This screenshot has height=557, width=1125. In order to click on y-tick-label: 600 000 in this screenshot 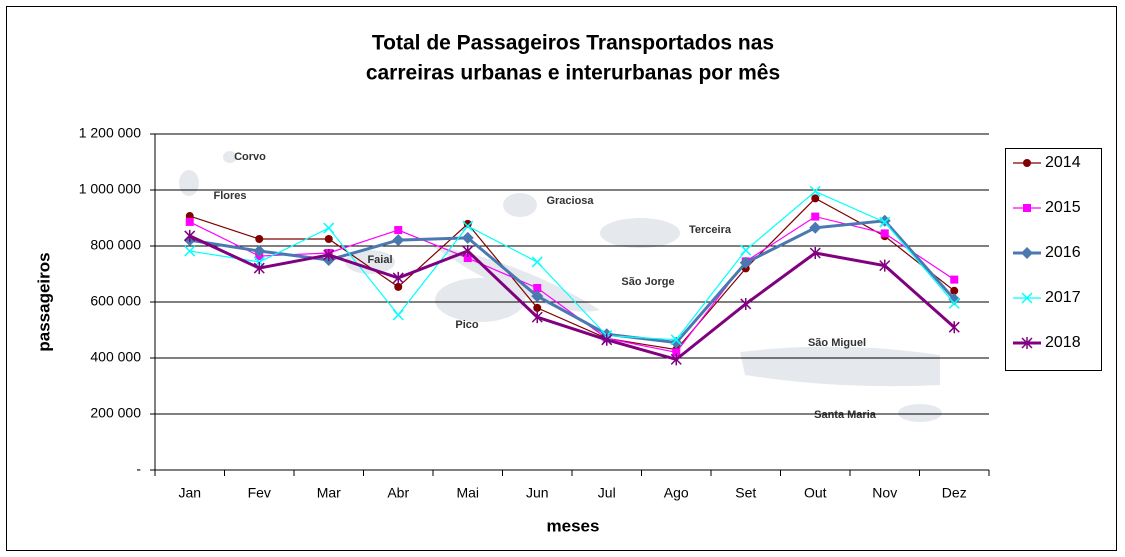, I will do `click(115, 301)`.